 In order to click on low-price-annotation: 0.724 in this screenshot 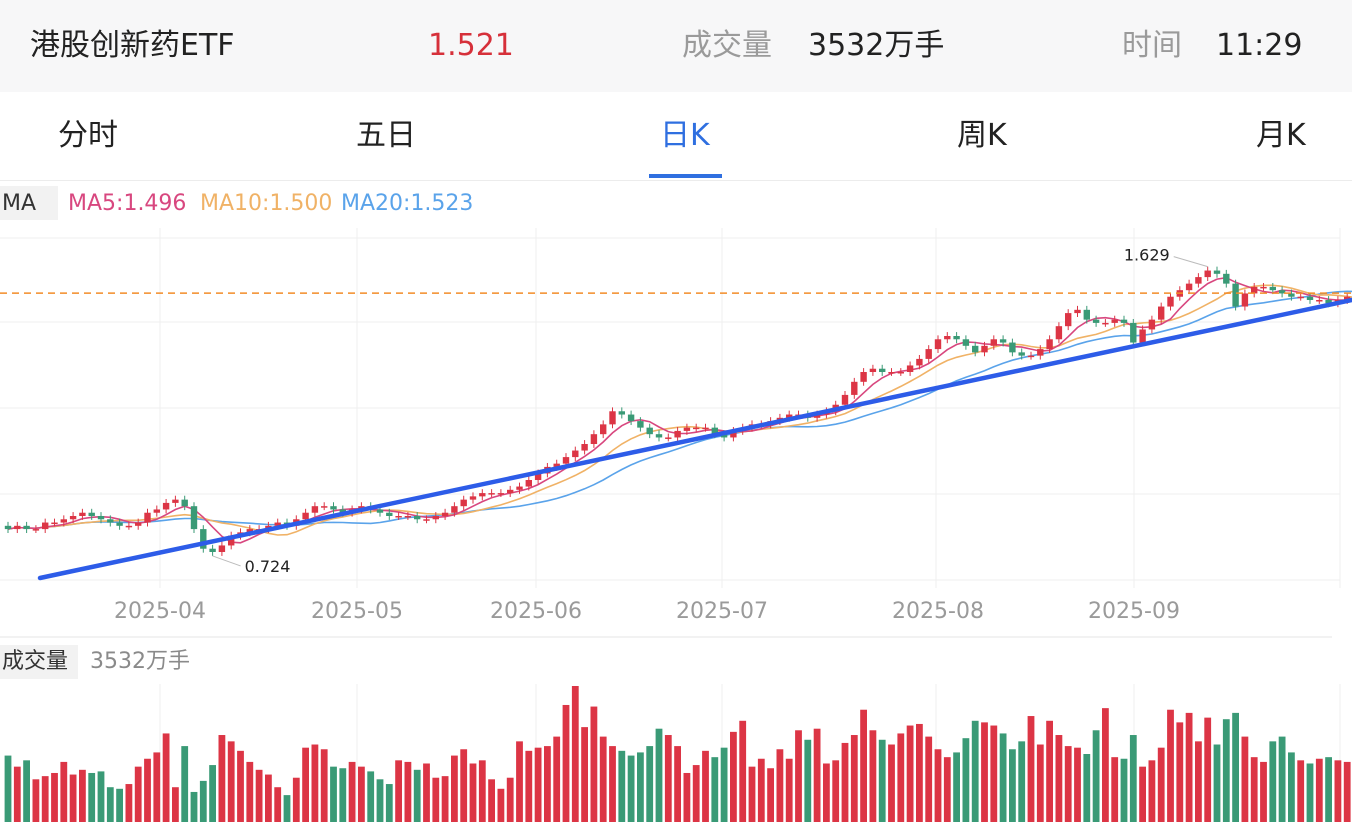, I will do `click(268, 566)`.